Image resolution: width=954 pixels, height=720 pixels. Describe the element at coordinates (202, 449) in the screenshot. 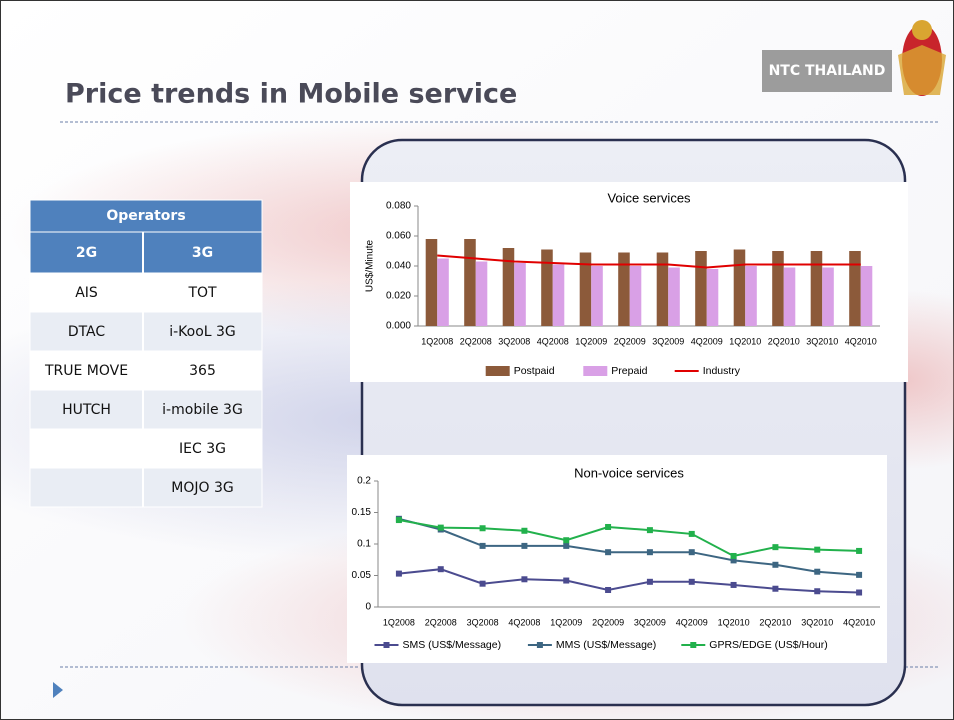

I see `table-cell: IEC 3G` at that location.